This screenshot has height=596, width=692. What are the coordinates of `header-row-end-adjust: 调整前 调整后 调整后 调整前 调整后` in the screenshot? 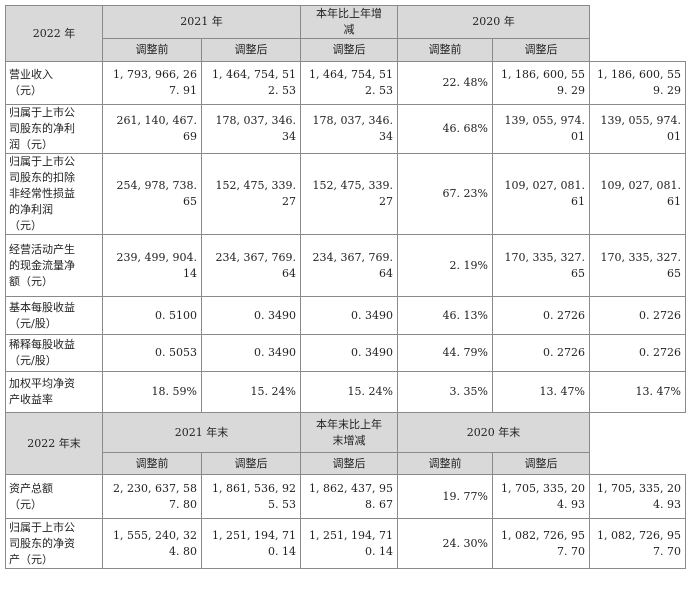 It's located at (346, 463).